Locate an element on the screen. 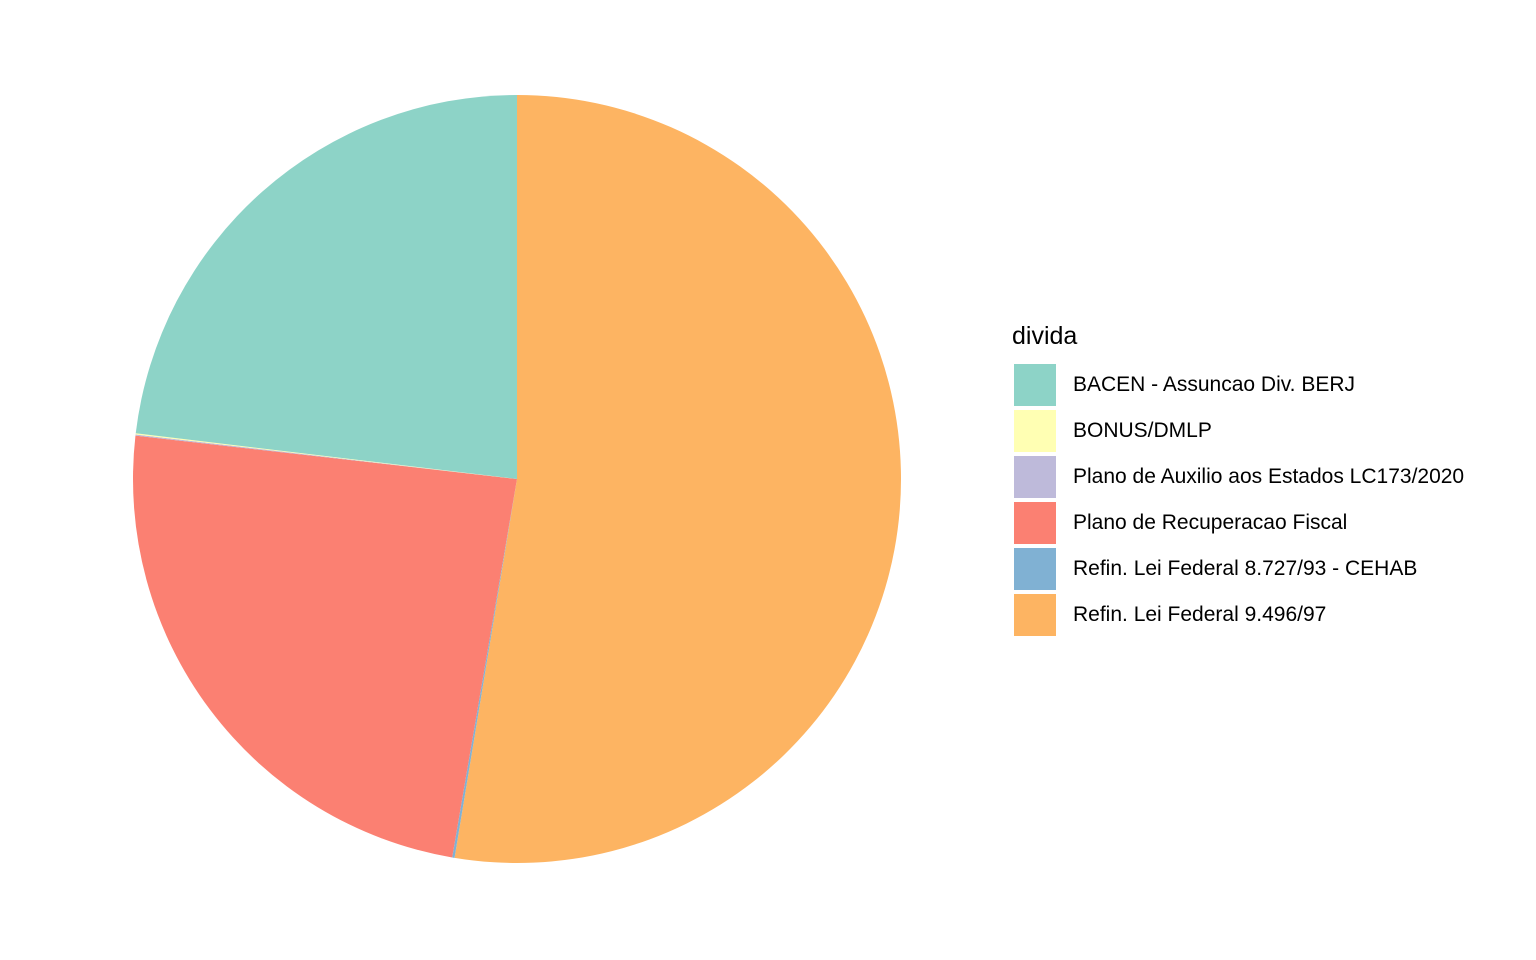 The width and height of the screenshot is (1536, 960). legend-label: Refin. Lei Federal 9.496/97 is located at coordinates (1200, 614).